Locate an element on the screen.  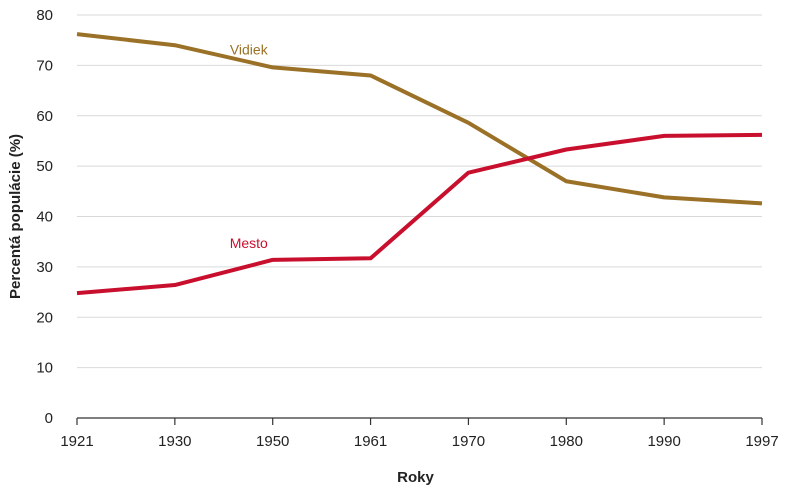
y-tick-label: 70 is located at coordinates (44, 65).